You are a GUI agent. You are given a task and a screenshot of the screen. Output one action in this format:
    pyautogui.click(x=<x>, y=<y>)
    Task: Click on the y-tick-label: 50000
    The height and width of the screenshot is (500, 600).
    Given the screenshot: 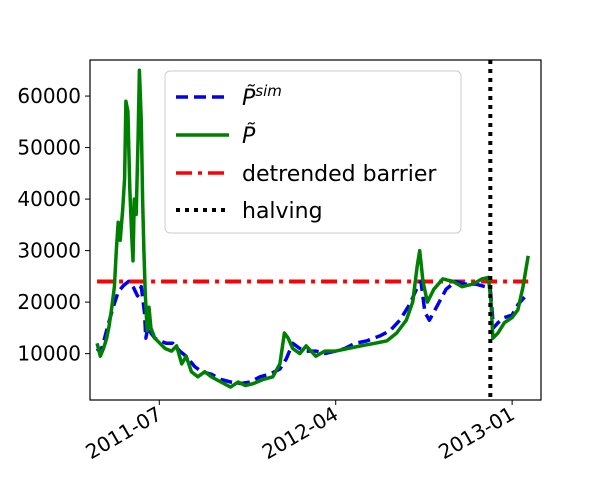 What is the action you would take?
    pyautogui.click(x=49, y=148)
    